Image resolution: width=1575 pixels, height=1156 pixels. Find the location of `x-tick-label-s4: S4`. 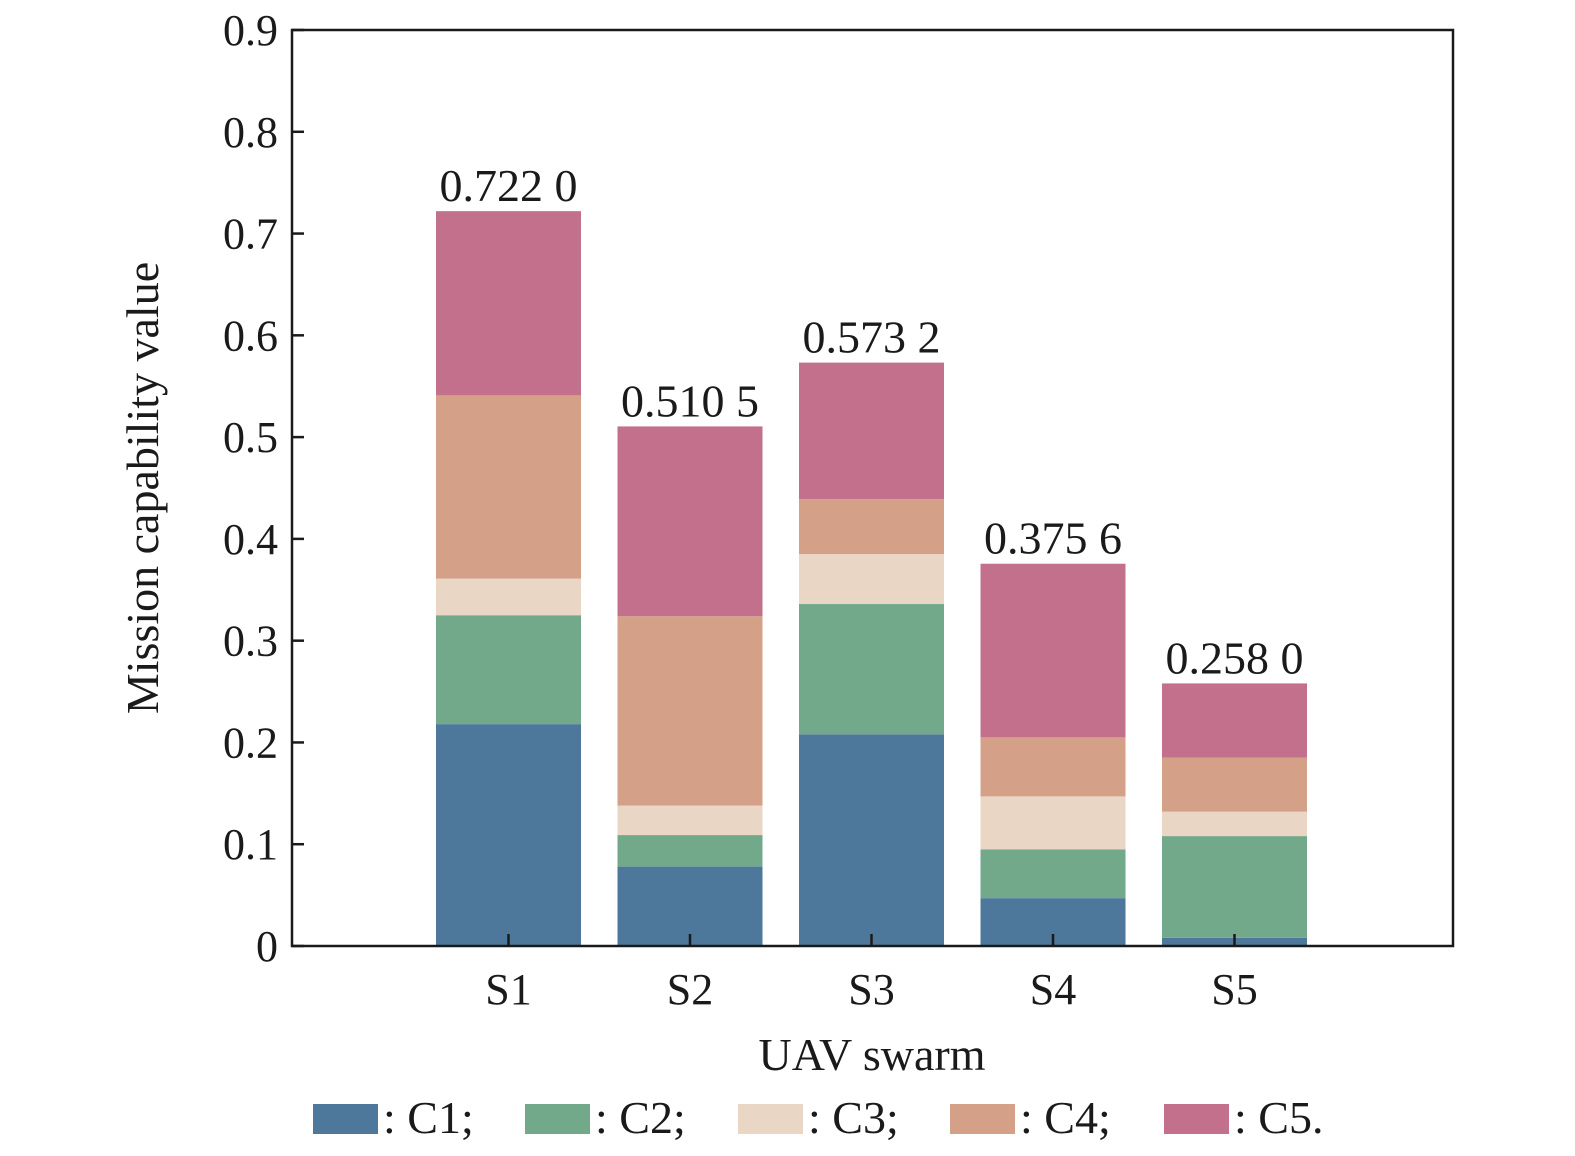

x-tick-label-s4: S4 is located at coordinates (1053, 989).